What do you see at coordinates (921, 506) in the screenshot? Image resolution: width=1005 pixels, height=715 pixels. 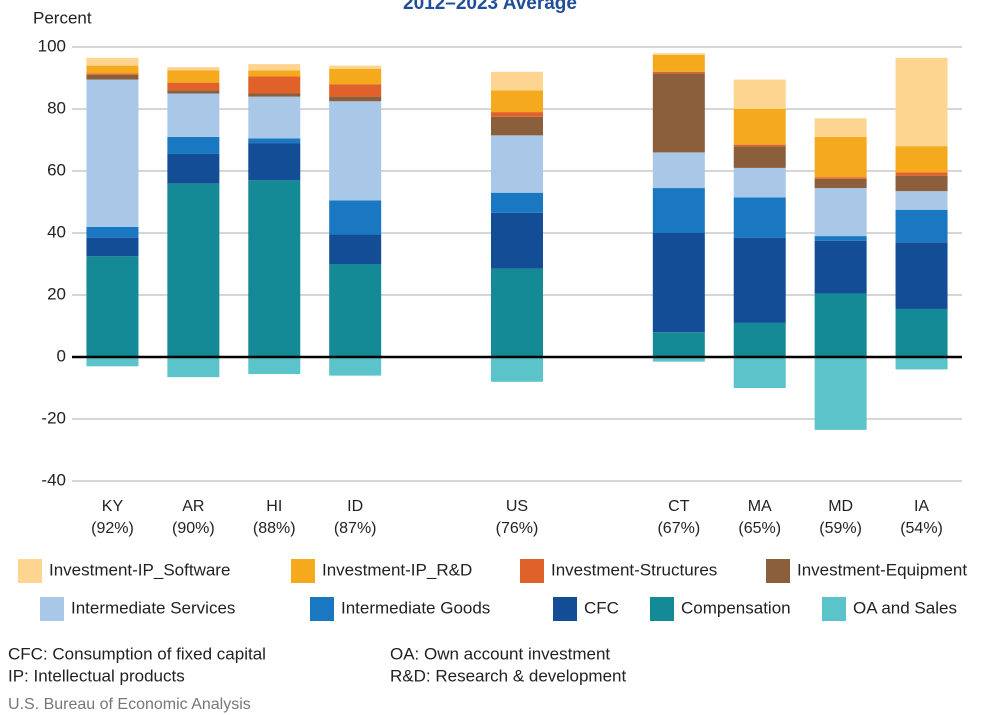 I see `x-tick-label: IA` at bounding box center [921, 506].